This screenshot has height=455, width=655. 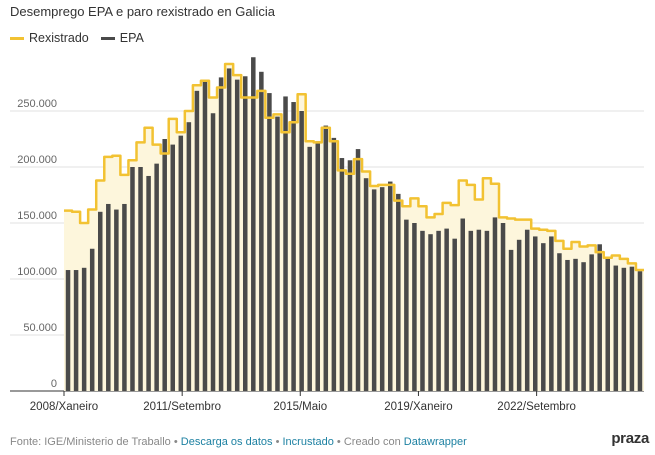 What do you see at coordinates (40, 328) in the screenshot?
I see `y-tick-label: 50.000` at bounding box center [40, 328].